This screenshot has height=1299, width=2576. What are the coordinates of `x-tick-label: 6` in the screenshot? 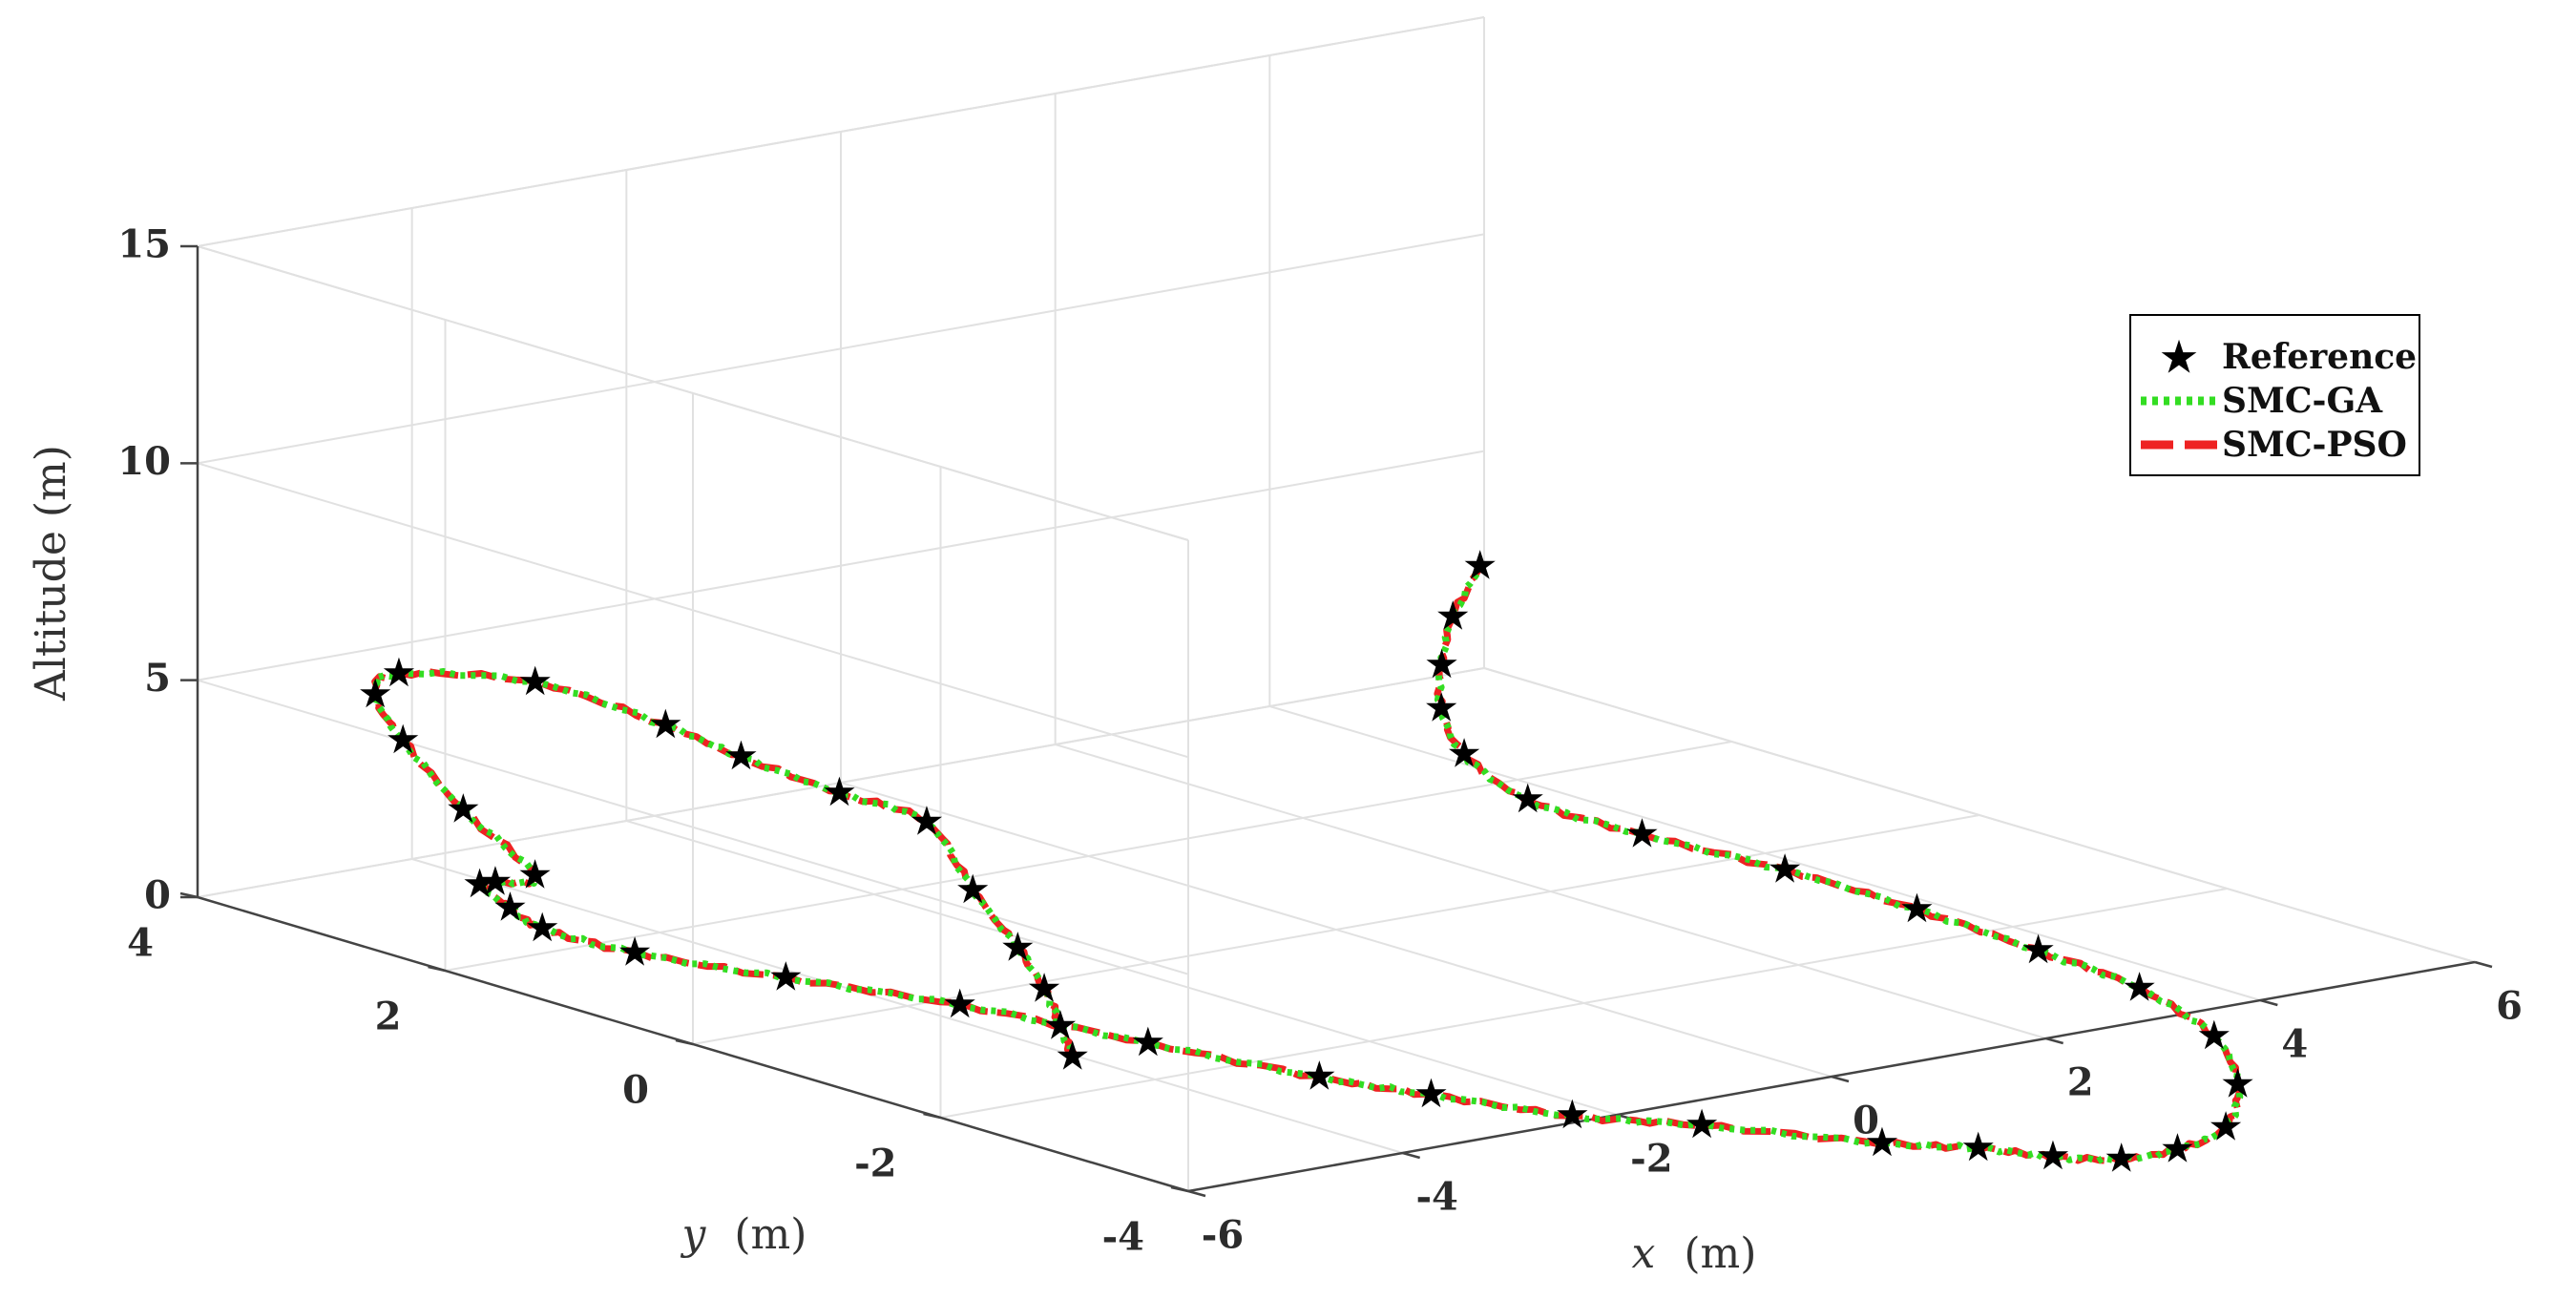 It's located at (2509, 1006).